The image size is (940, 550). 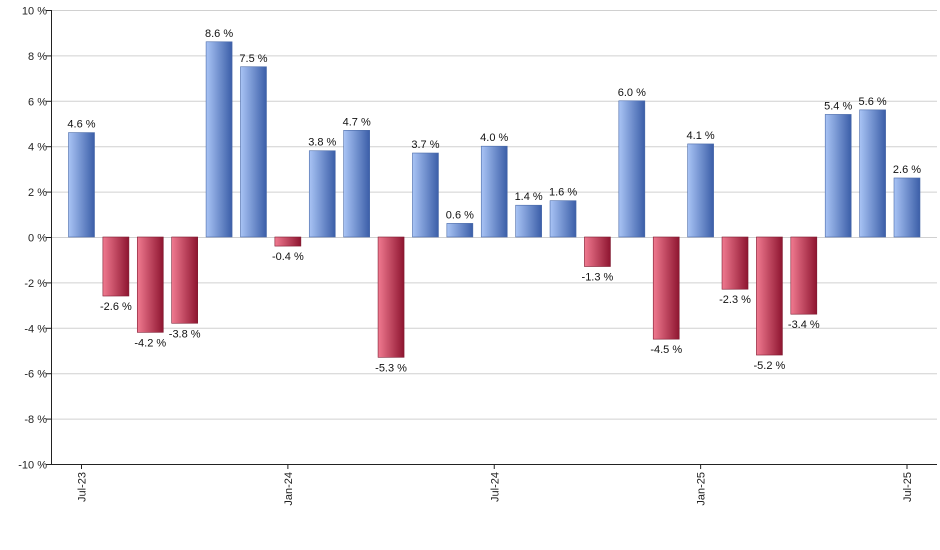 What do you see at coordinates (632, 93) in the screenshot?
I see `data-label: 6.0 %` at bounding box center [632, 93].